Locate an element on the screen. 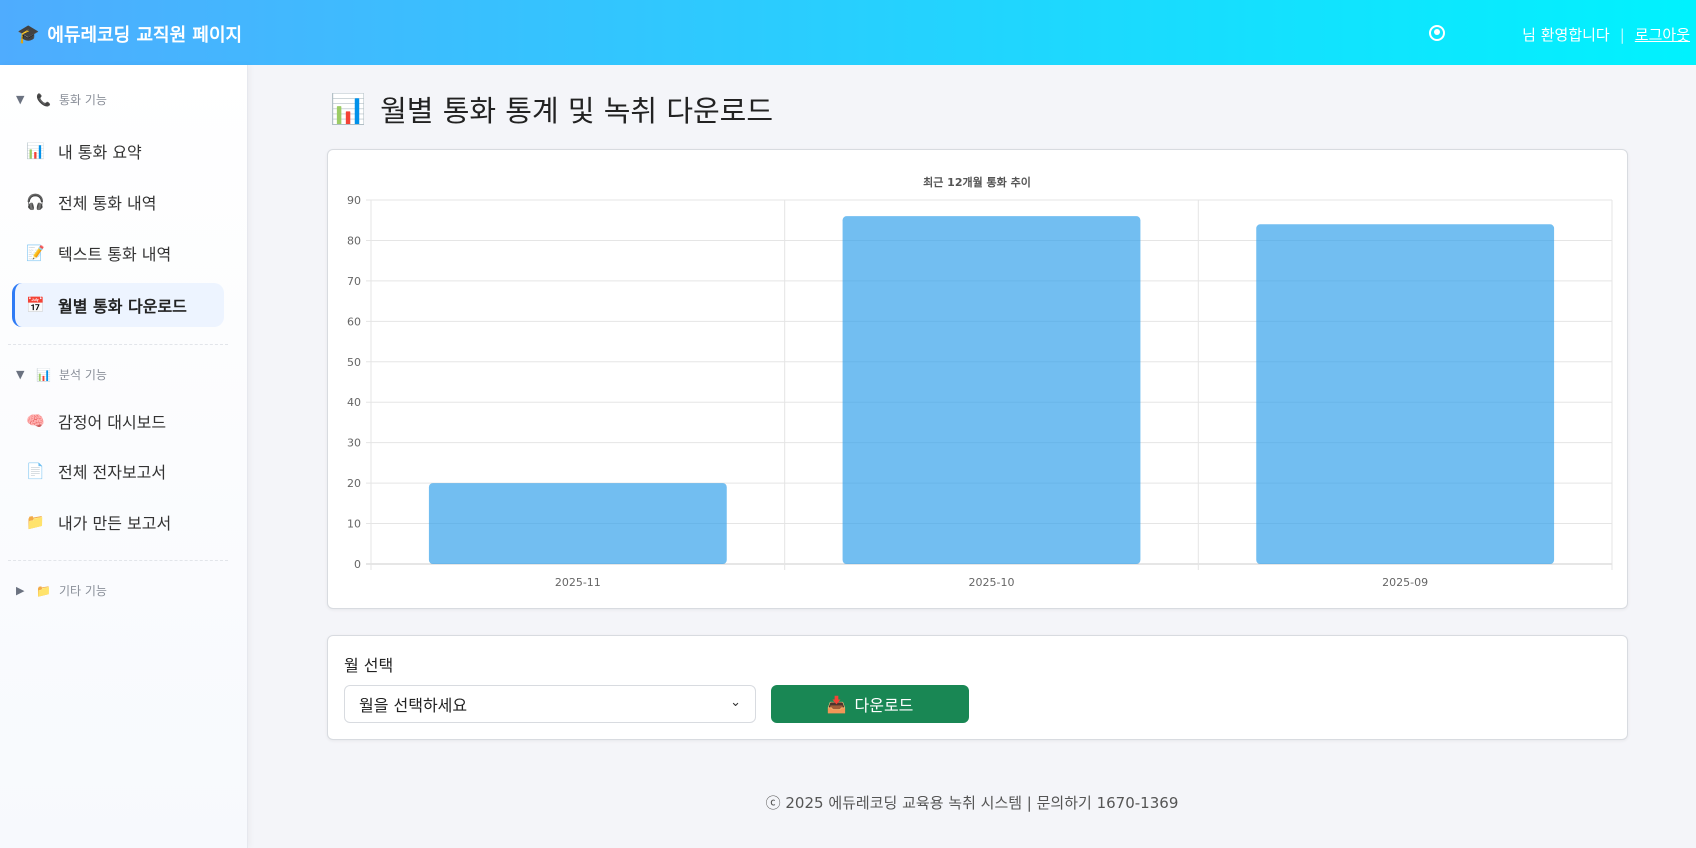 The image size is (1696, 848). month-select-label: 월 선택 is located at coordinates (369, 665).